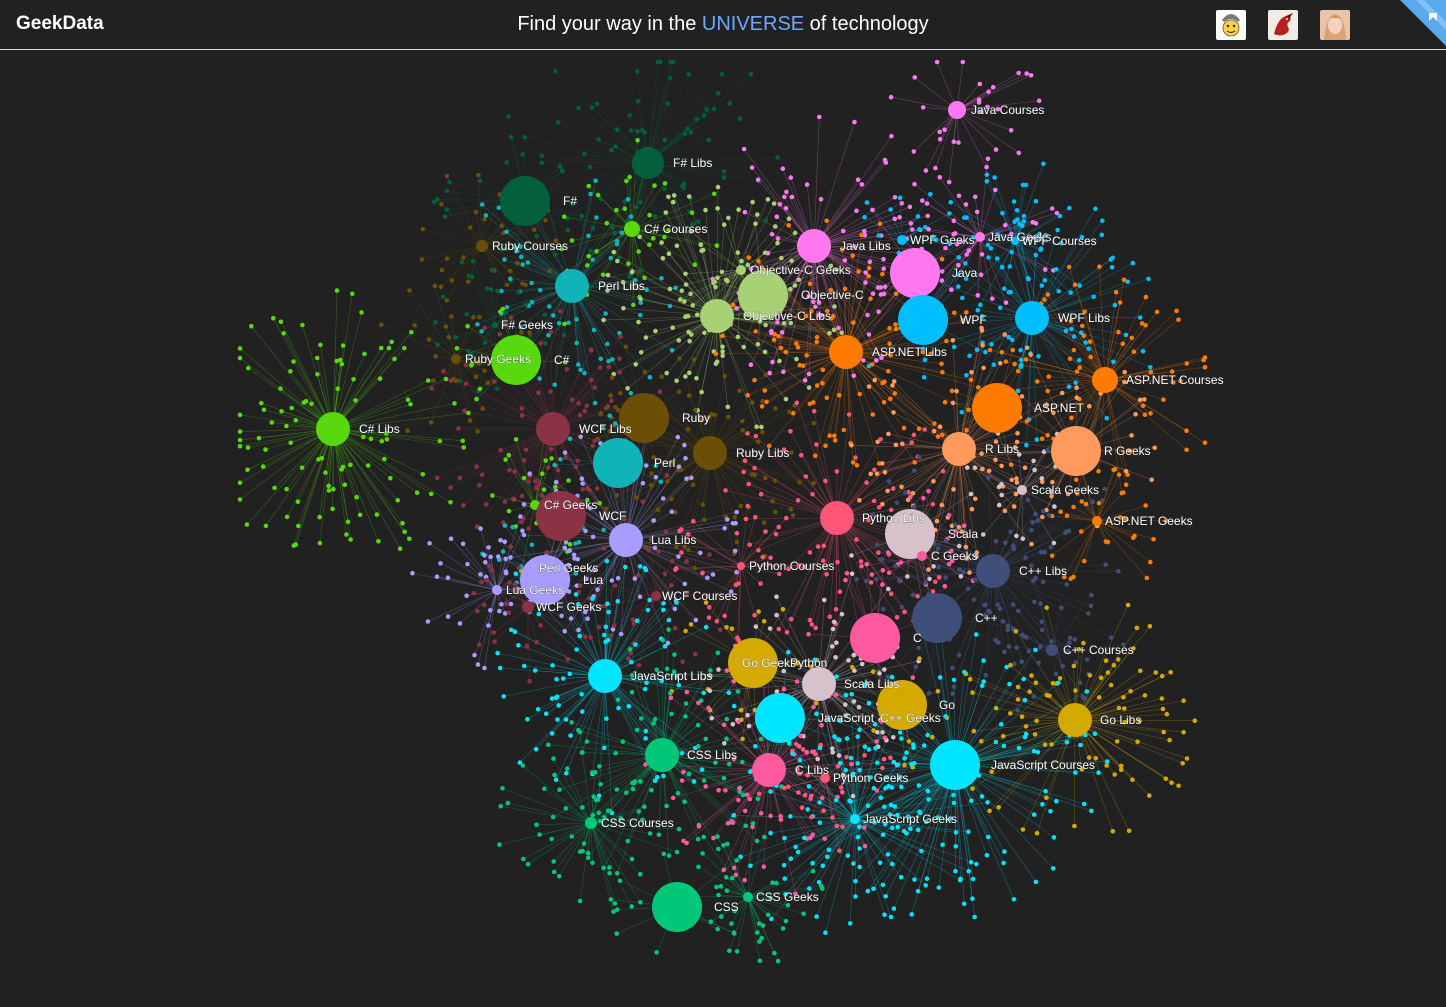 This screenshot has height=1007, width=1446. What do you see at coordinates (1335, 25) in the screenshot?
I see `portrait-avatar` at bounding box center [1335, 25].